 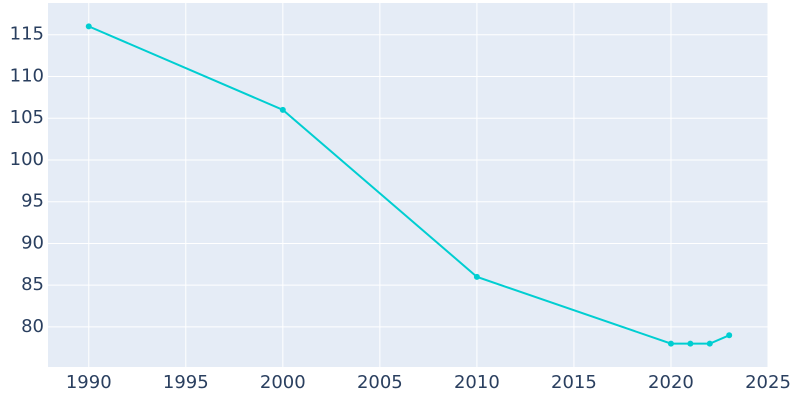 What do you see at coordinates (27, 159) in the screenshot?
I see `y-tick-label: 100` at bounding box center [27, 159].